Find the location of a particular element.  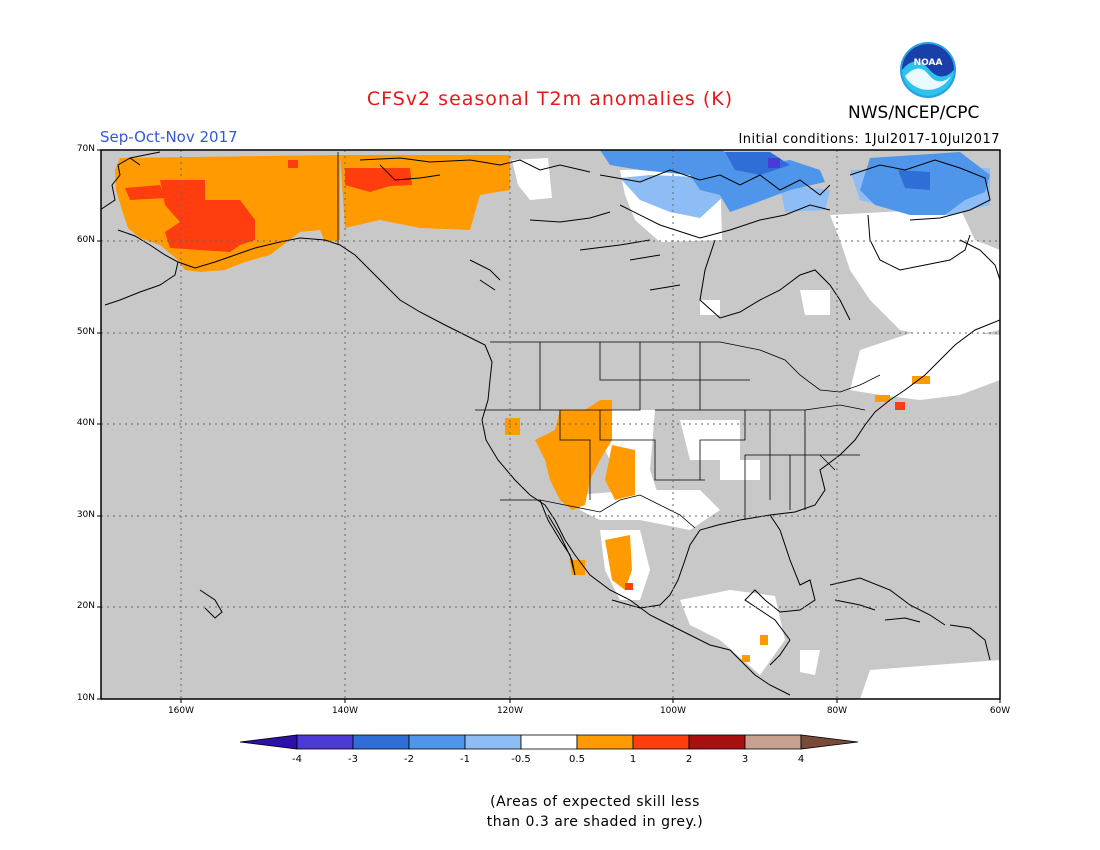

colorbar-arrow-high is located at coordinates (829, 742).